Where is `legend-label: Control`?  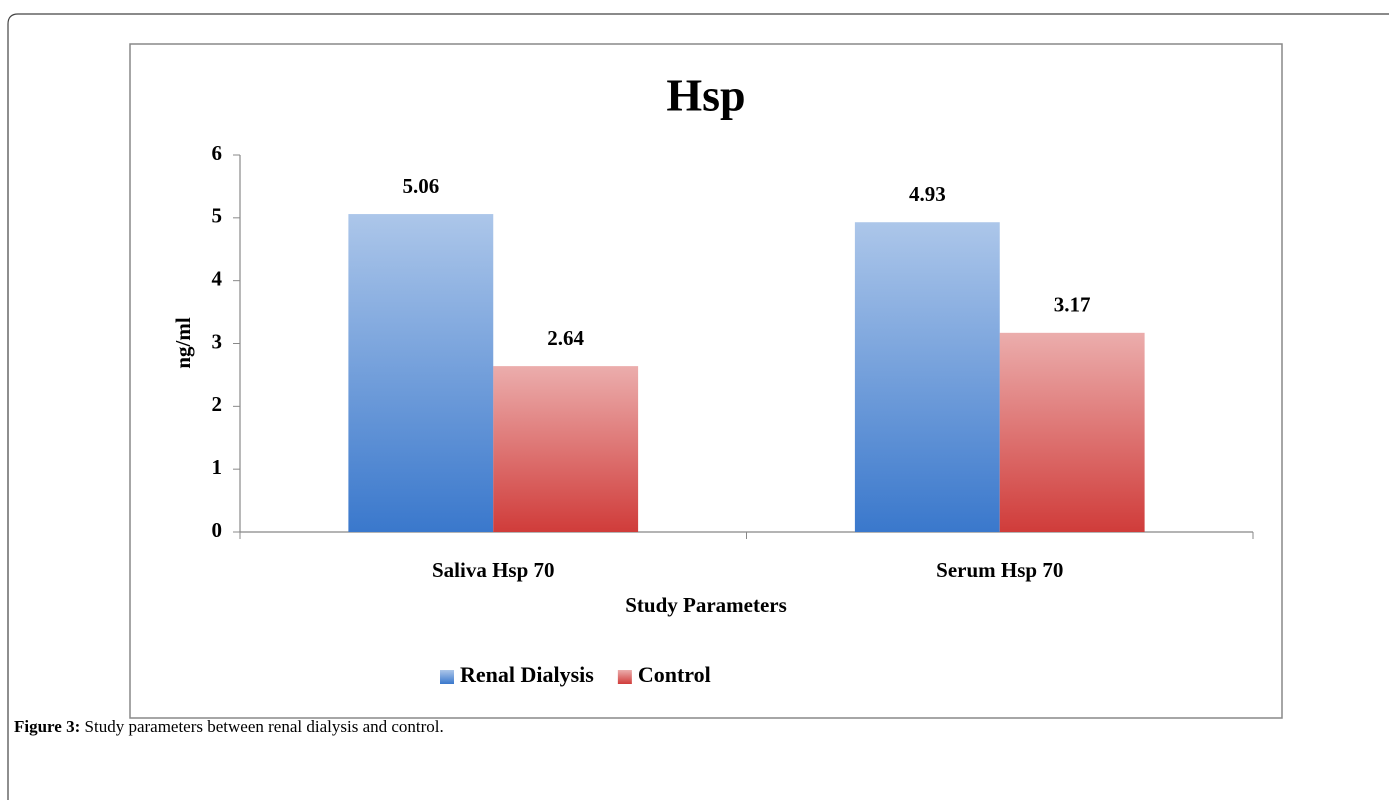 legend-label: Control is located at coordinates (674, 674).